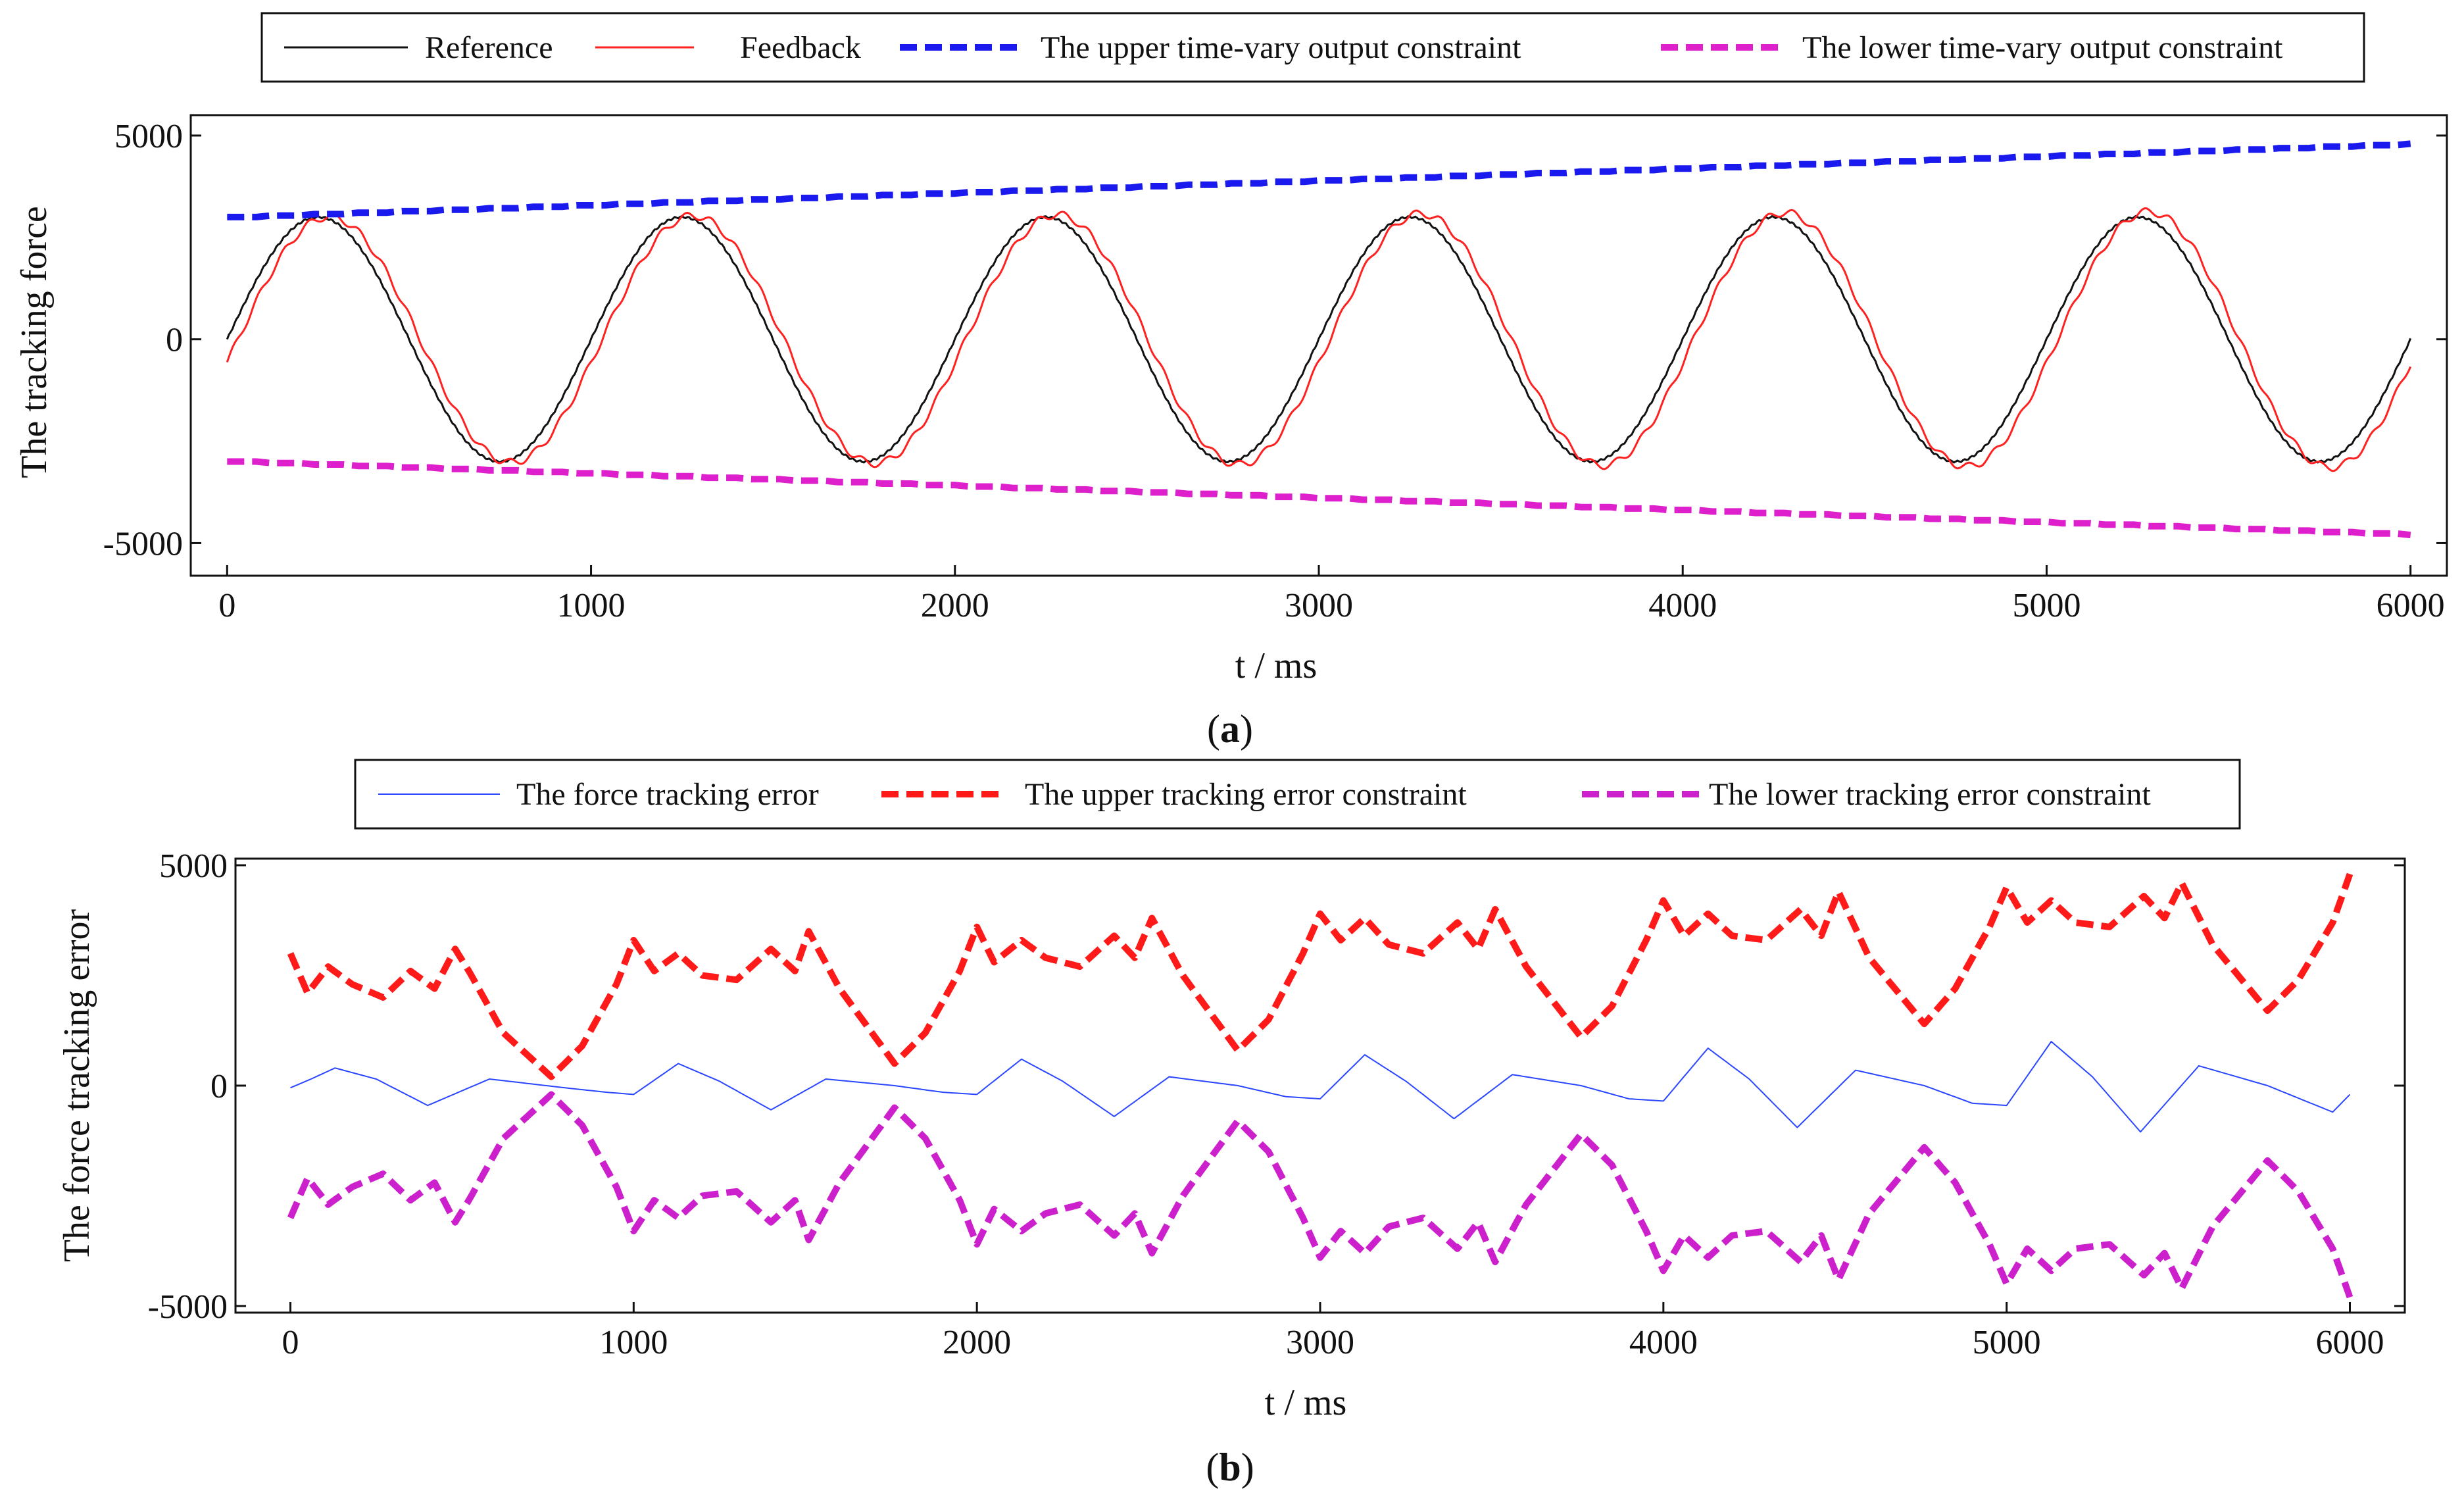 This screenshot has height=1510, width=2464. I want to click on x-tick-label-b-6: 6000, so click(2350, 1342).